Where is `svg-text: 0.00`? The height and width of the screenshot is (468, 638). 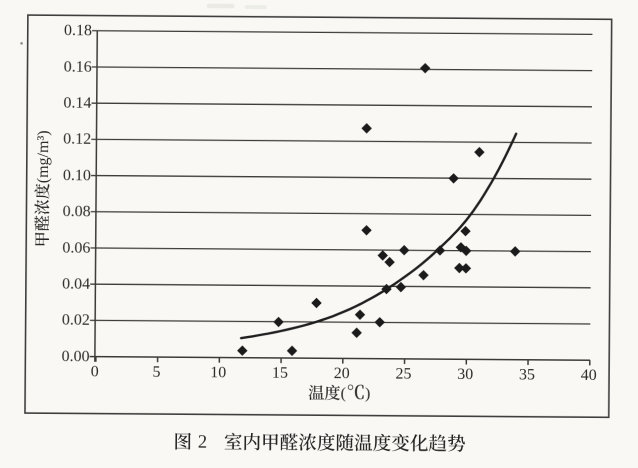 svg-text: 0.00 is located at coordinates (76, 356).